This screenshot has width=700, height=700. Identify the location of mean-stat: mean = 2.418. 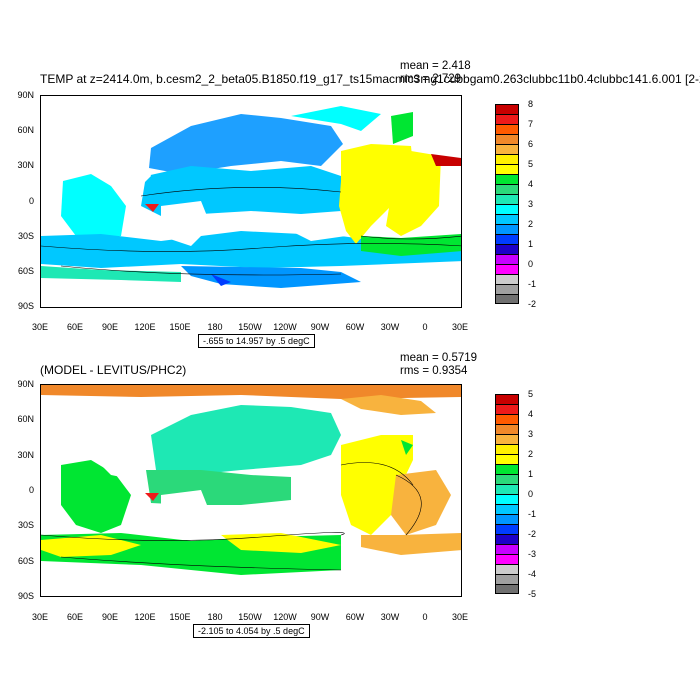
(435, 66).